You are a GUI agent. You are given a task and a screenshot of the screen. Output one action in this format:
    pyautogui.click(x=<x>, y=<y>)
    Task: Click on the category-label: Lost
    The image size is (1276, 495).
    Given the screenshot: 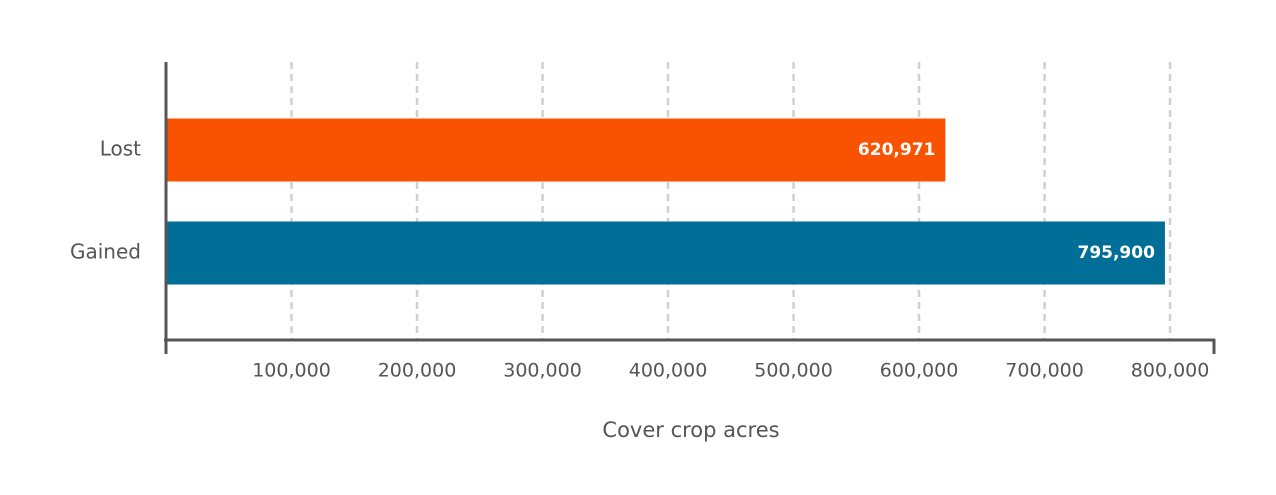 What is the action you would take?
    pyautogui.click(x=120, y=149)
    